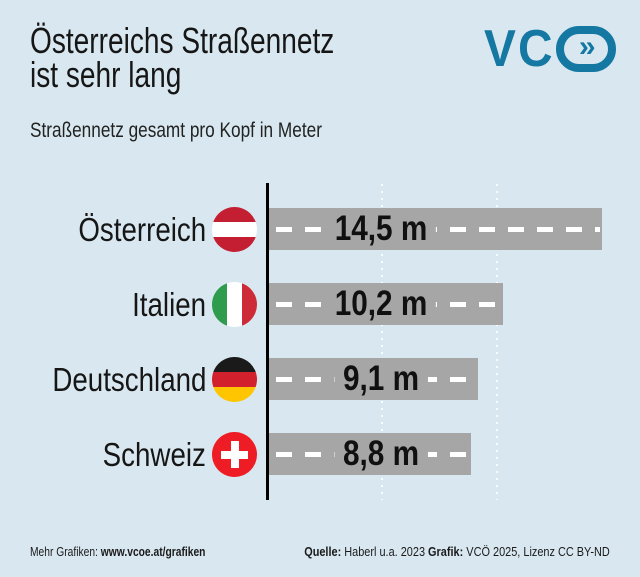 The image size is (640, 577). I want to click on chart-subtitle: Straßennetz gesamt pro Kopf in Meter, so click(176, 130).